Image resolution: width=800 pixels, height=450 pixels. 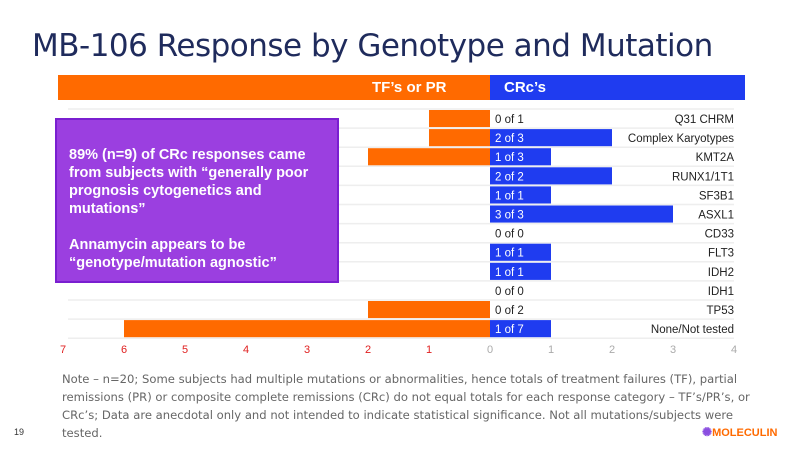 I want to click on legend-crc: CRc’s, so click(x=525, y=87).